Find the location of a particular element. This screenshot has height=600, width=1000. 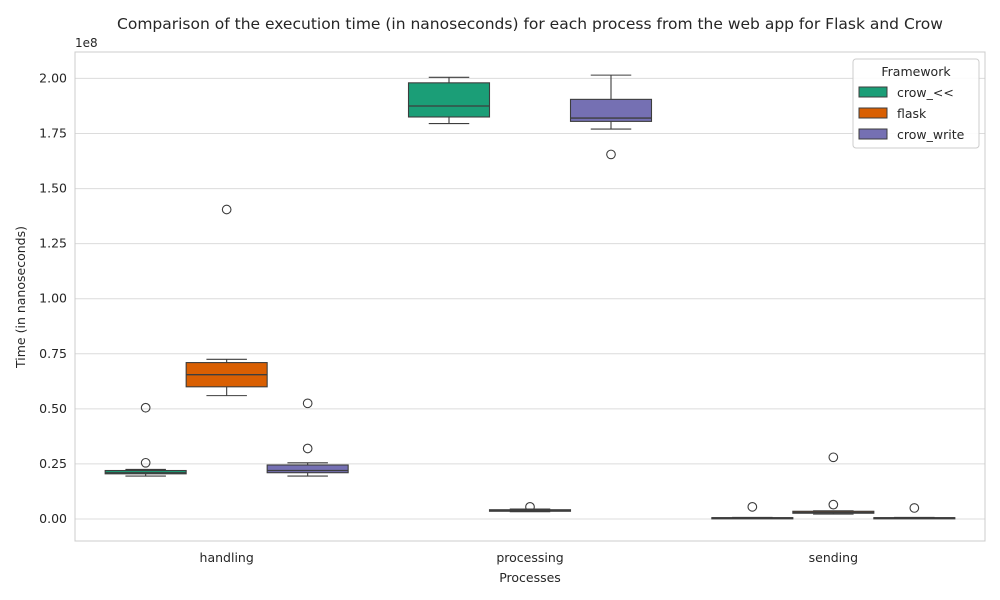

x-tick-label: sending is located at coordinates (833, 557).